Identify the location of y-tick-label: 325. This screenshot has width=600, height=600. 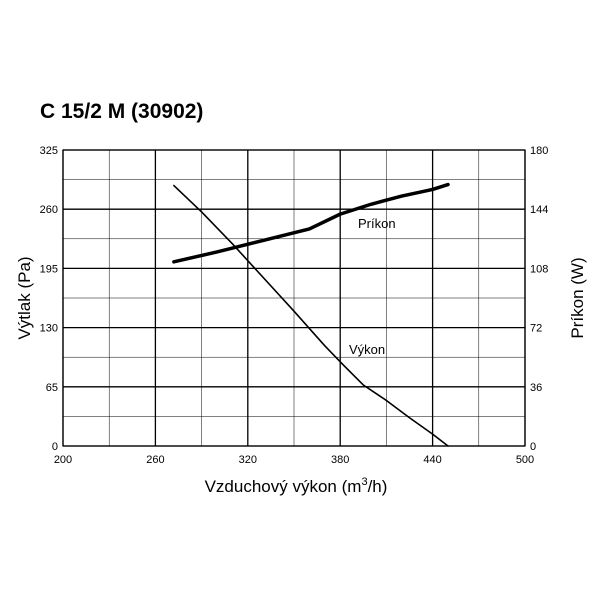
(49, 151).